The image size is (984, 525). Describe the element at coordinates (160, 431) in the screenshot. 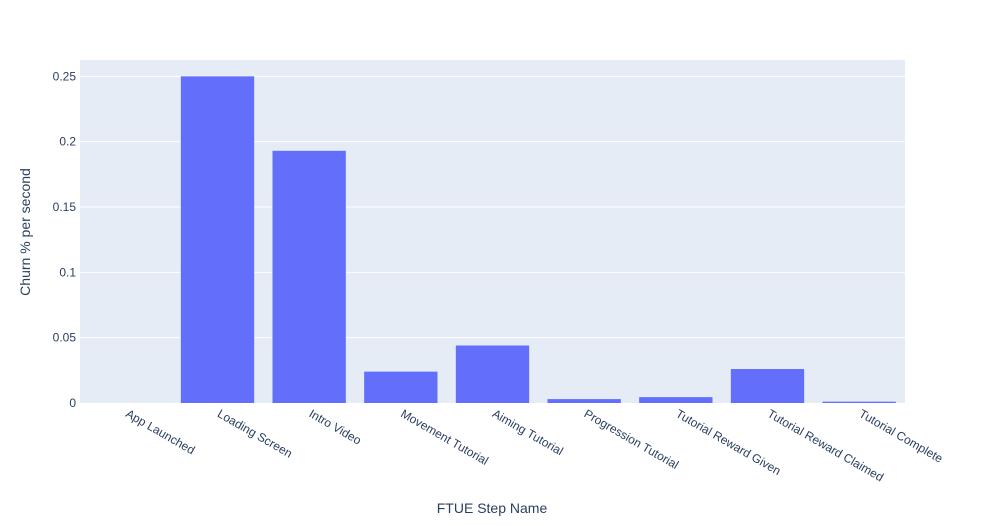

I see `x-tick-label: App Launched` at that location.